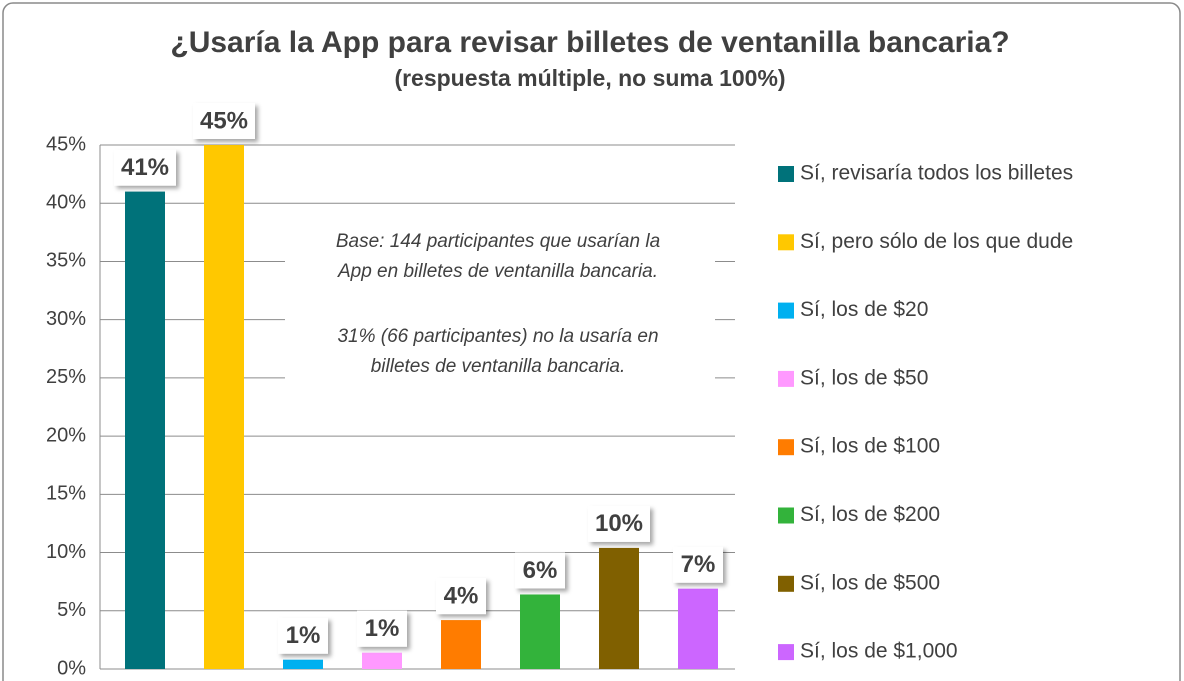  Describe the element at coordinates (500, 302) in the screenshot. I see `annotation-box` at that location.